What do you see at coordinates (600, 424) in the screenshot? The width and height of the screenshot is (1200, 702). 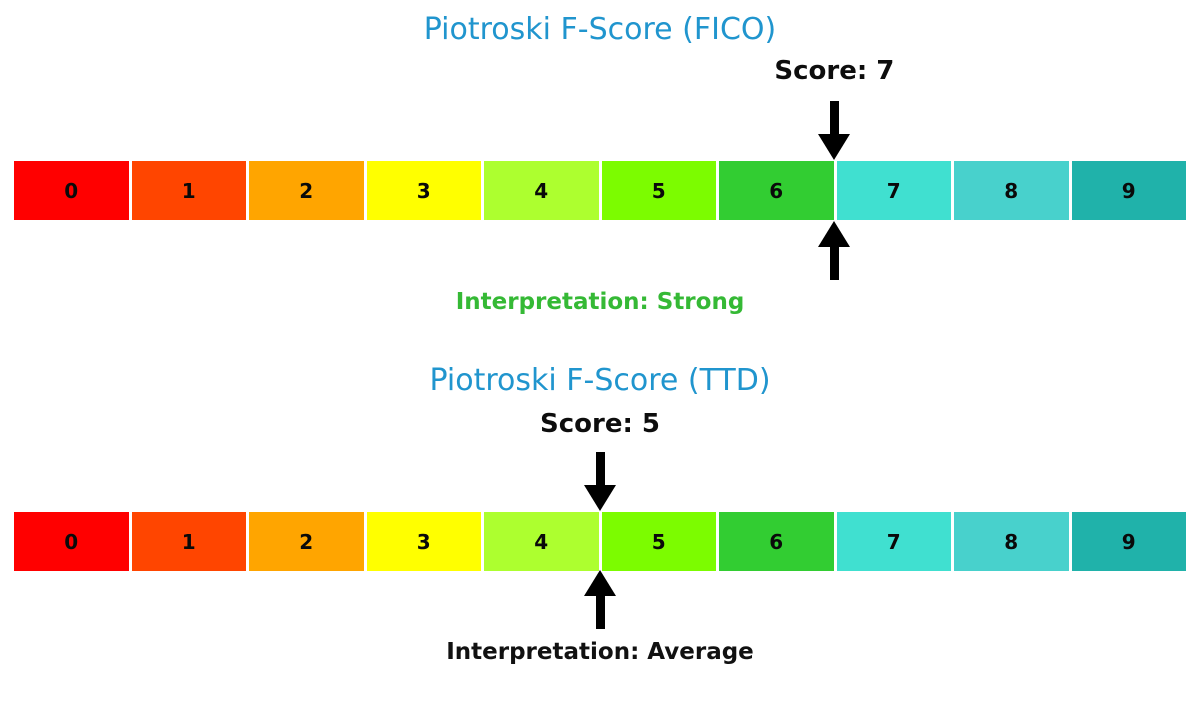 I see `score-label: Score: 5` at bounding box center [600, 424].